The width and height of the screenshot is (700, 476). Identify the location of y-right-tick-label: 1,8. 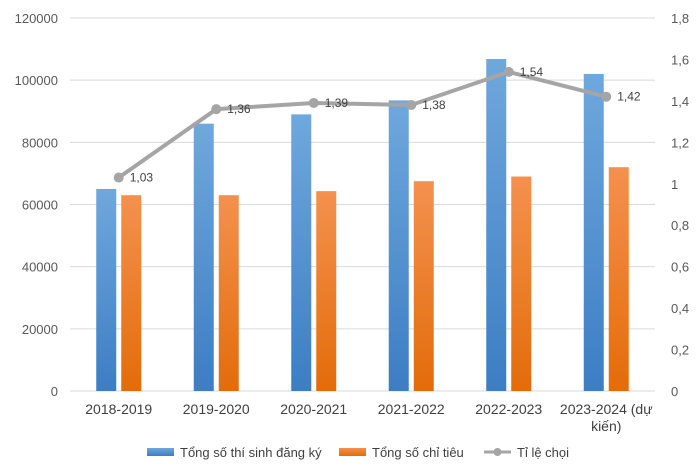
(680, 18).